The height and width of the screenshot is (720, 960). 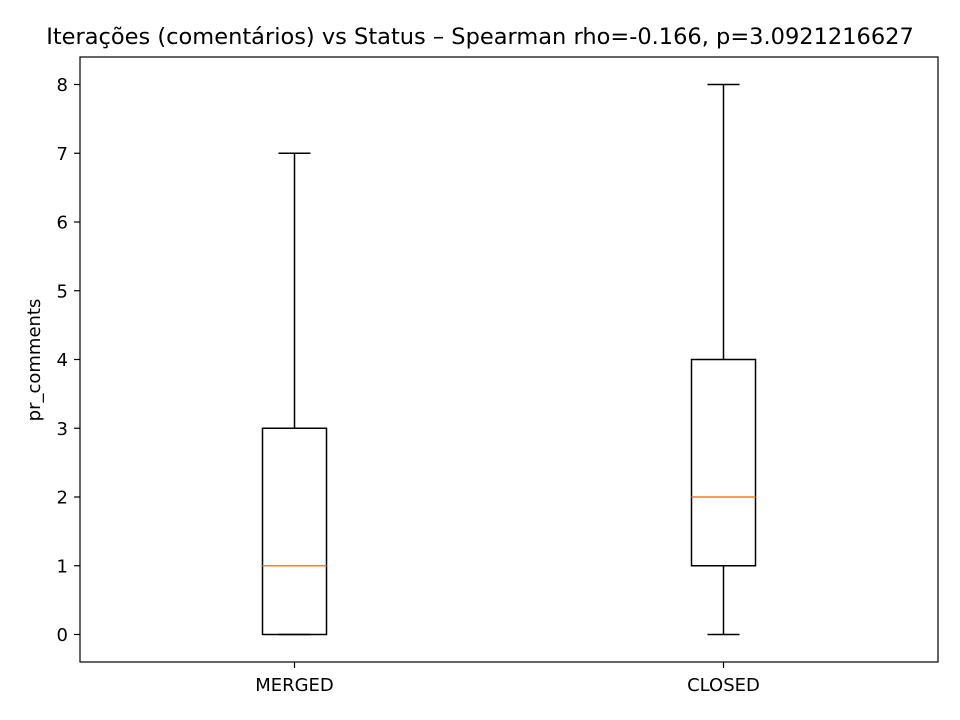 I want to click on y-tick-label: 2, so click(x=62, y=498).